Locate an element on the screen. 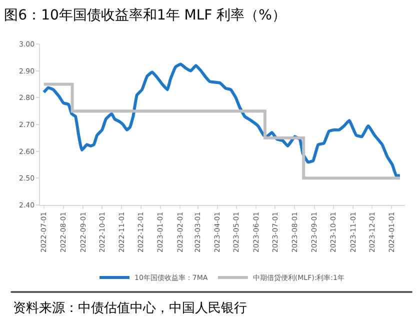 Image resolution: width=417 pixels, height=324 pixels. text: 资料来源：中债估值中心，中国人民银行 is located at coordinates (130, 308).